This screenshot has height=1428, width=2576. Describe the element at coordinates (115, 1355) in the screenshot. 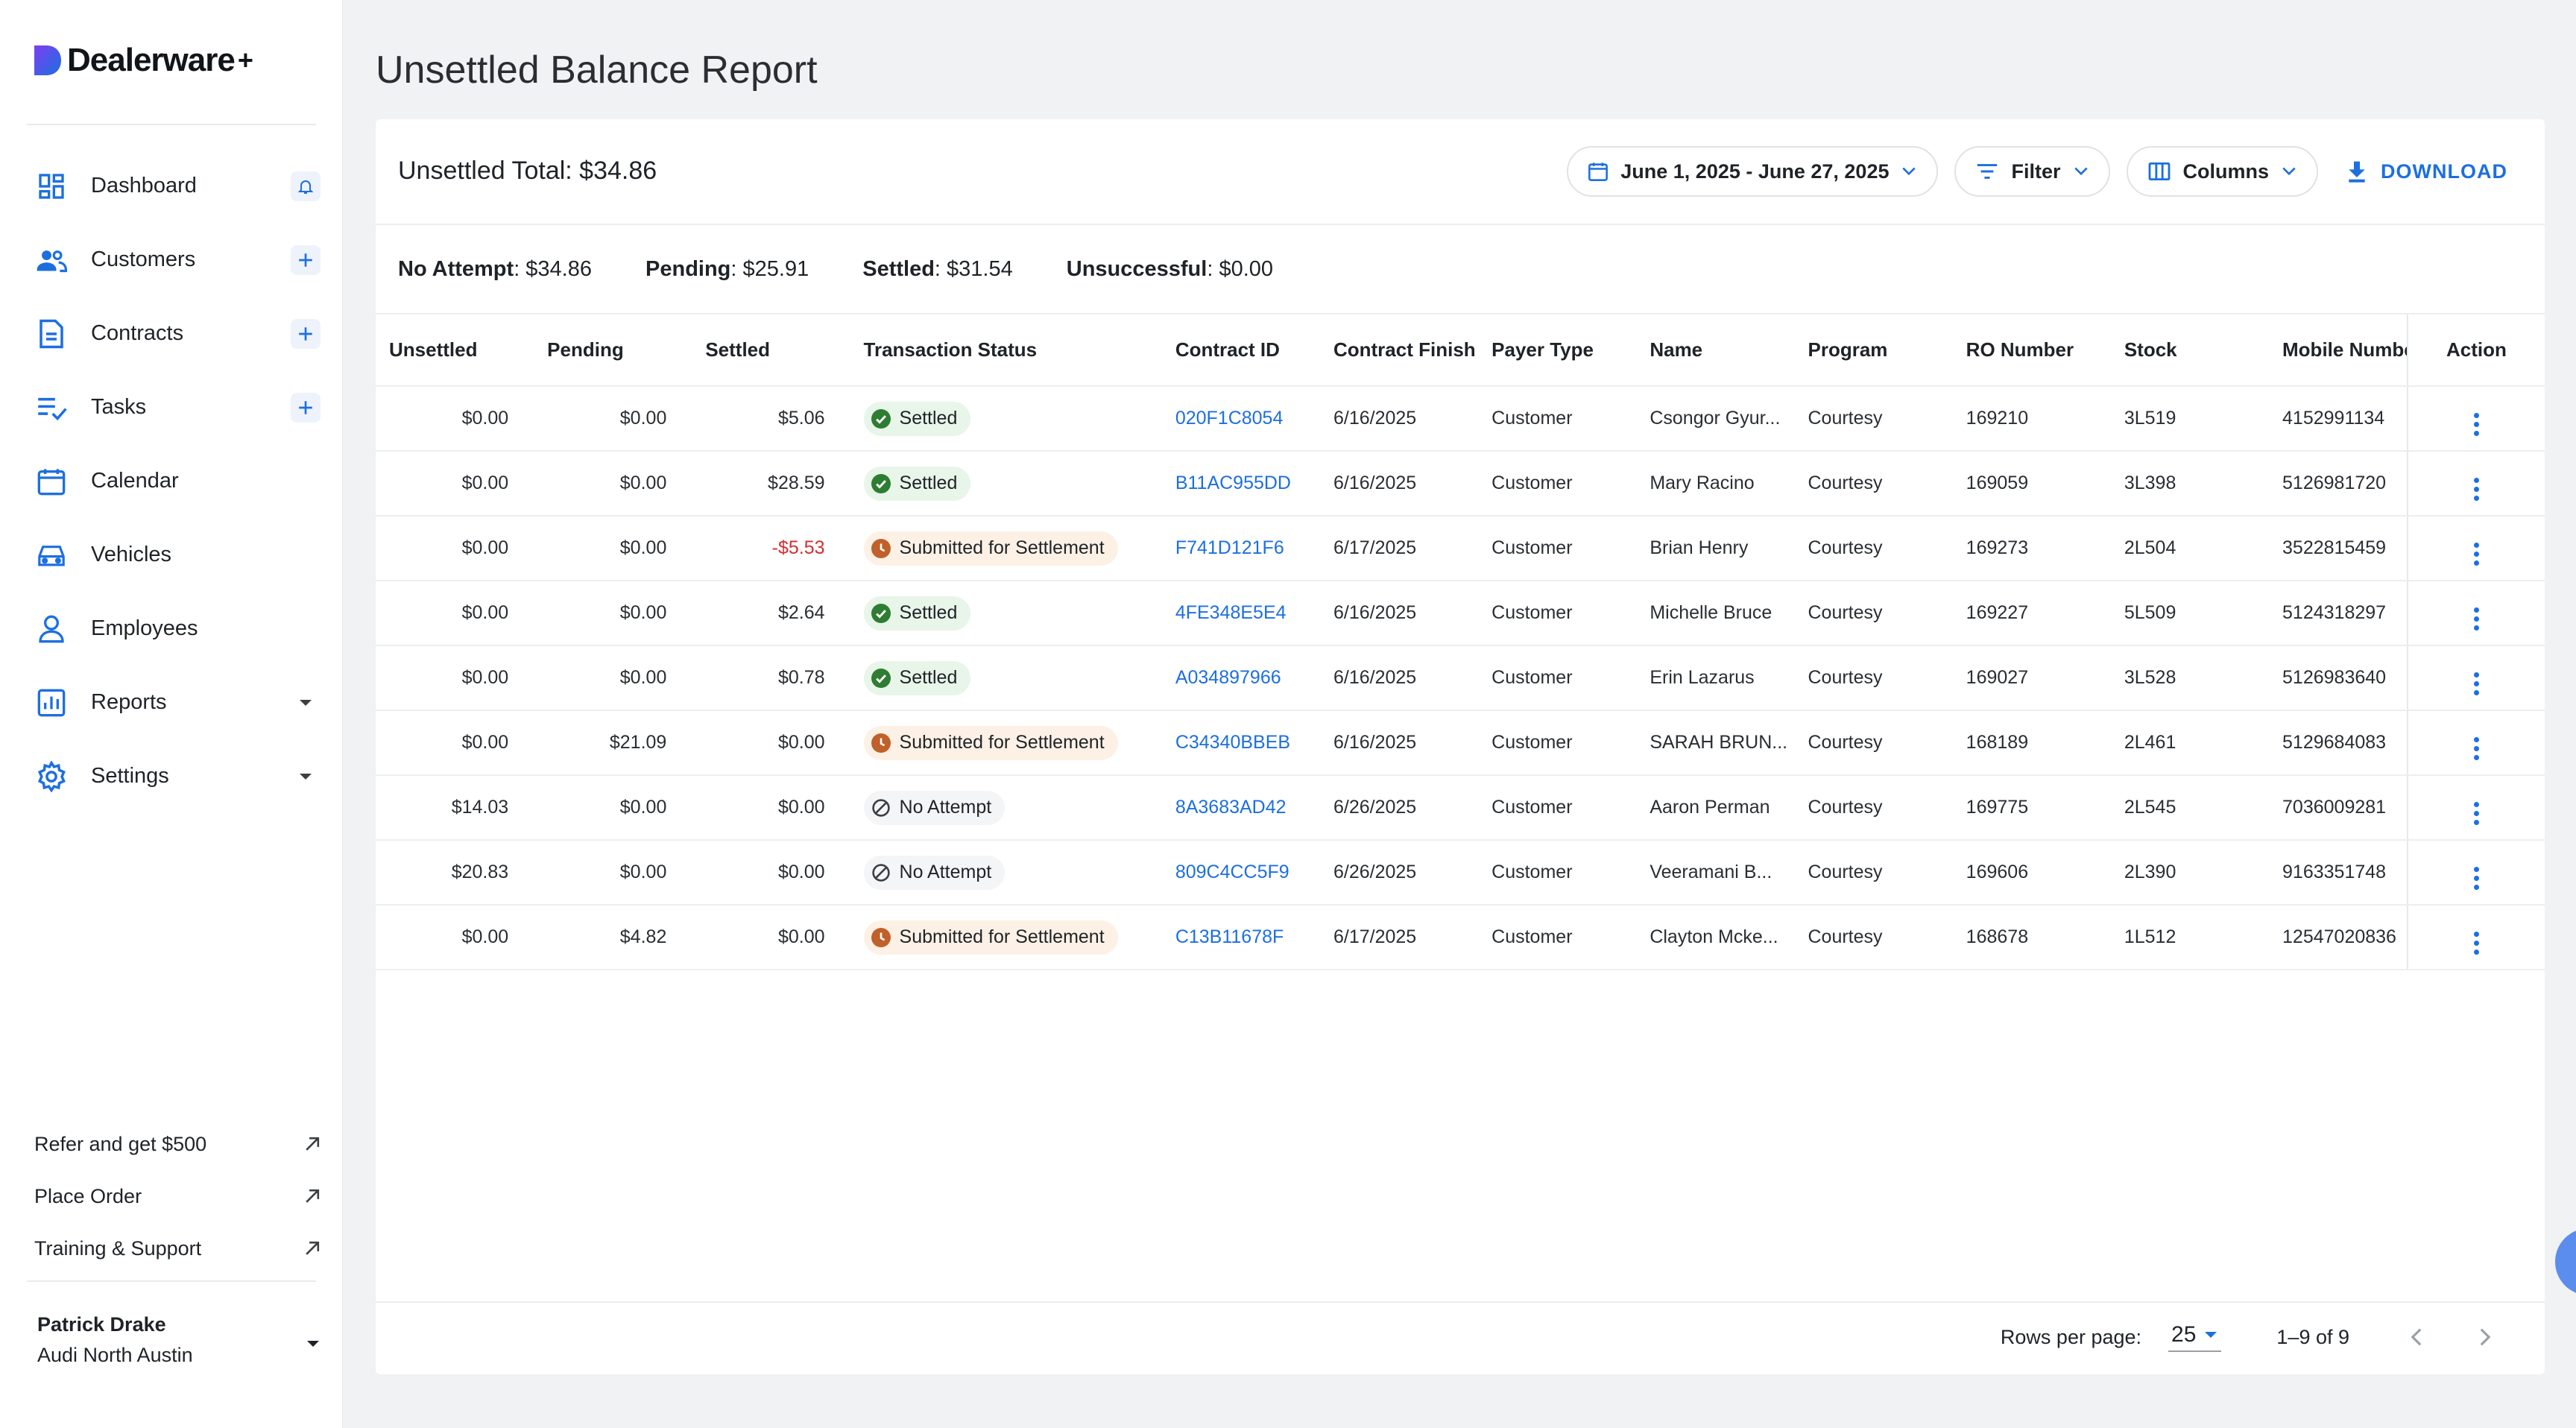

I see `user-dealership: Audi North Austin` at that location.